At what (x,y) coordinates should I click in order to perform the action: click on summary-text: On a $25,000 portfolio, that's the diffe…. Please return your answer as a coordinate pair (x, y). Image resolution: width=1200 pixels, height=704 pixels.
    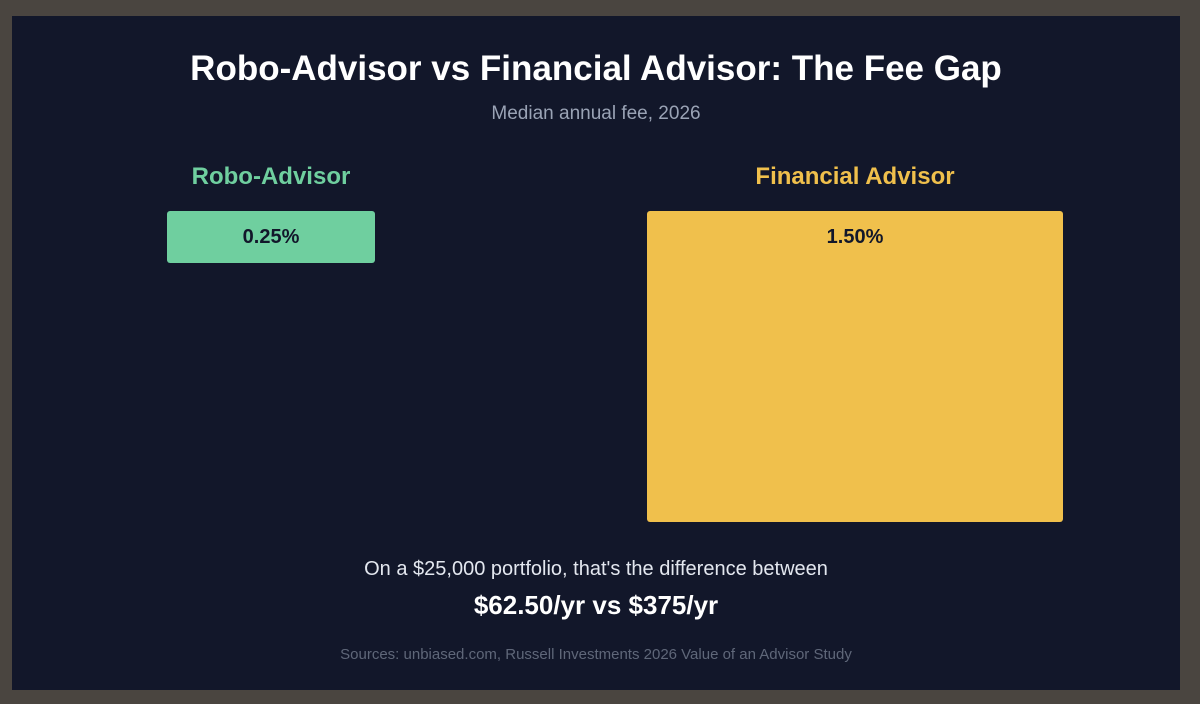
    Looking at the image, I should click on (596, 569).